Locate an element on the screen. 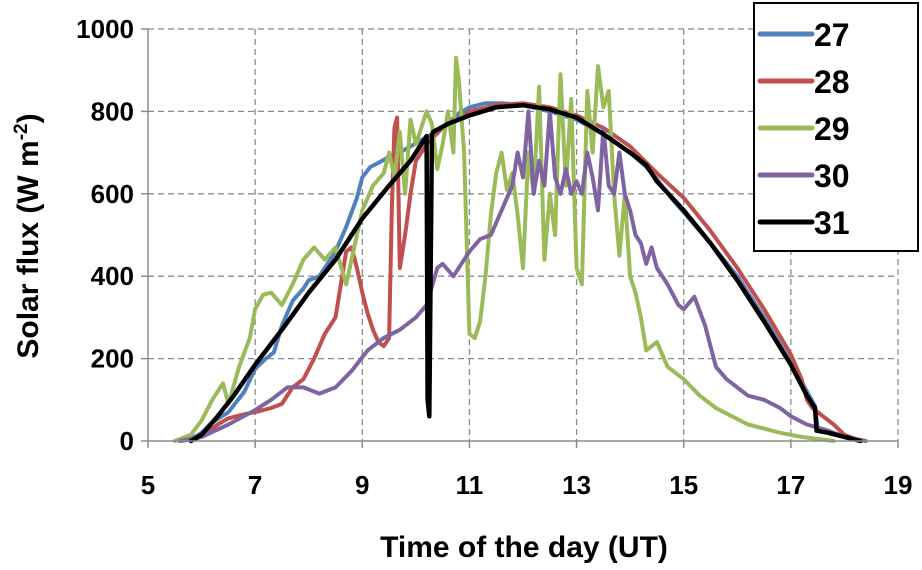  x-tick-label: 13 is located at coordinates (576, 485).